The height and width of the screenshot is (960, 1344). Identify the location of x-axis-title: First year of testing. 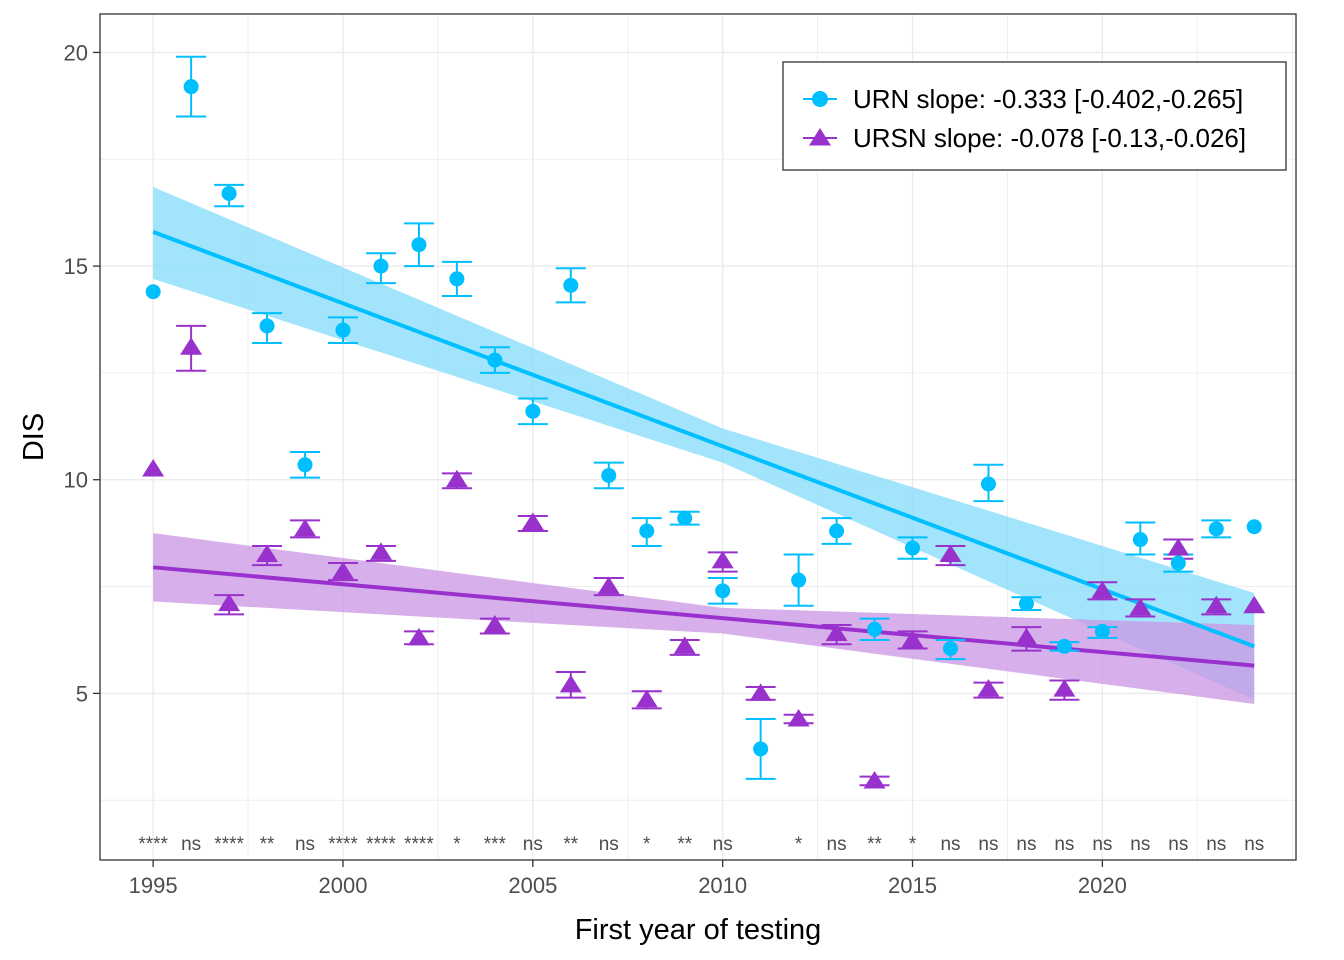
(698, 930).